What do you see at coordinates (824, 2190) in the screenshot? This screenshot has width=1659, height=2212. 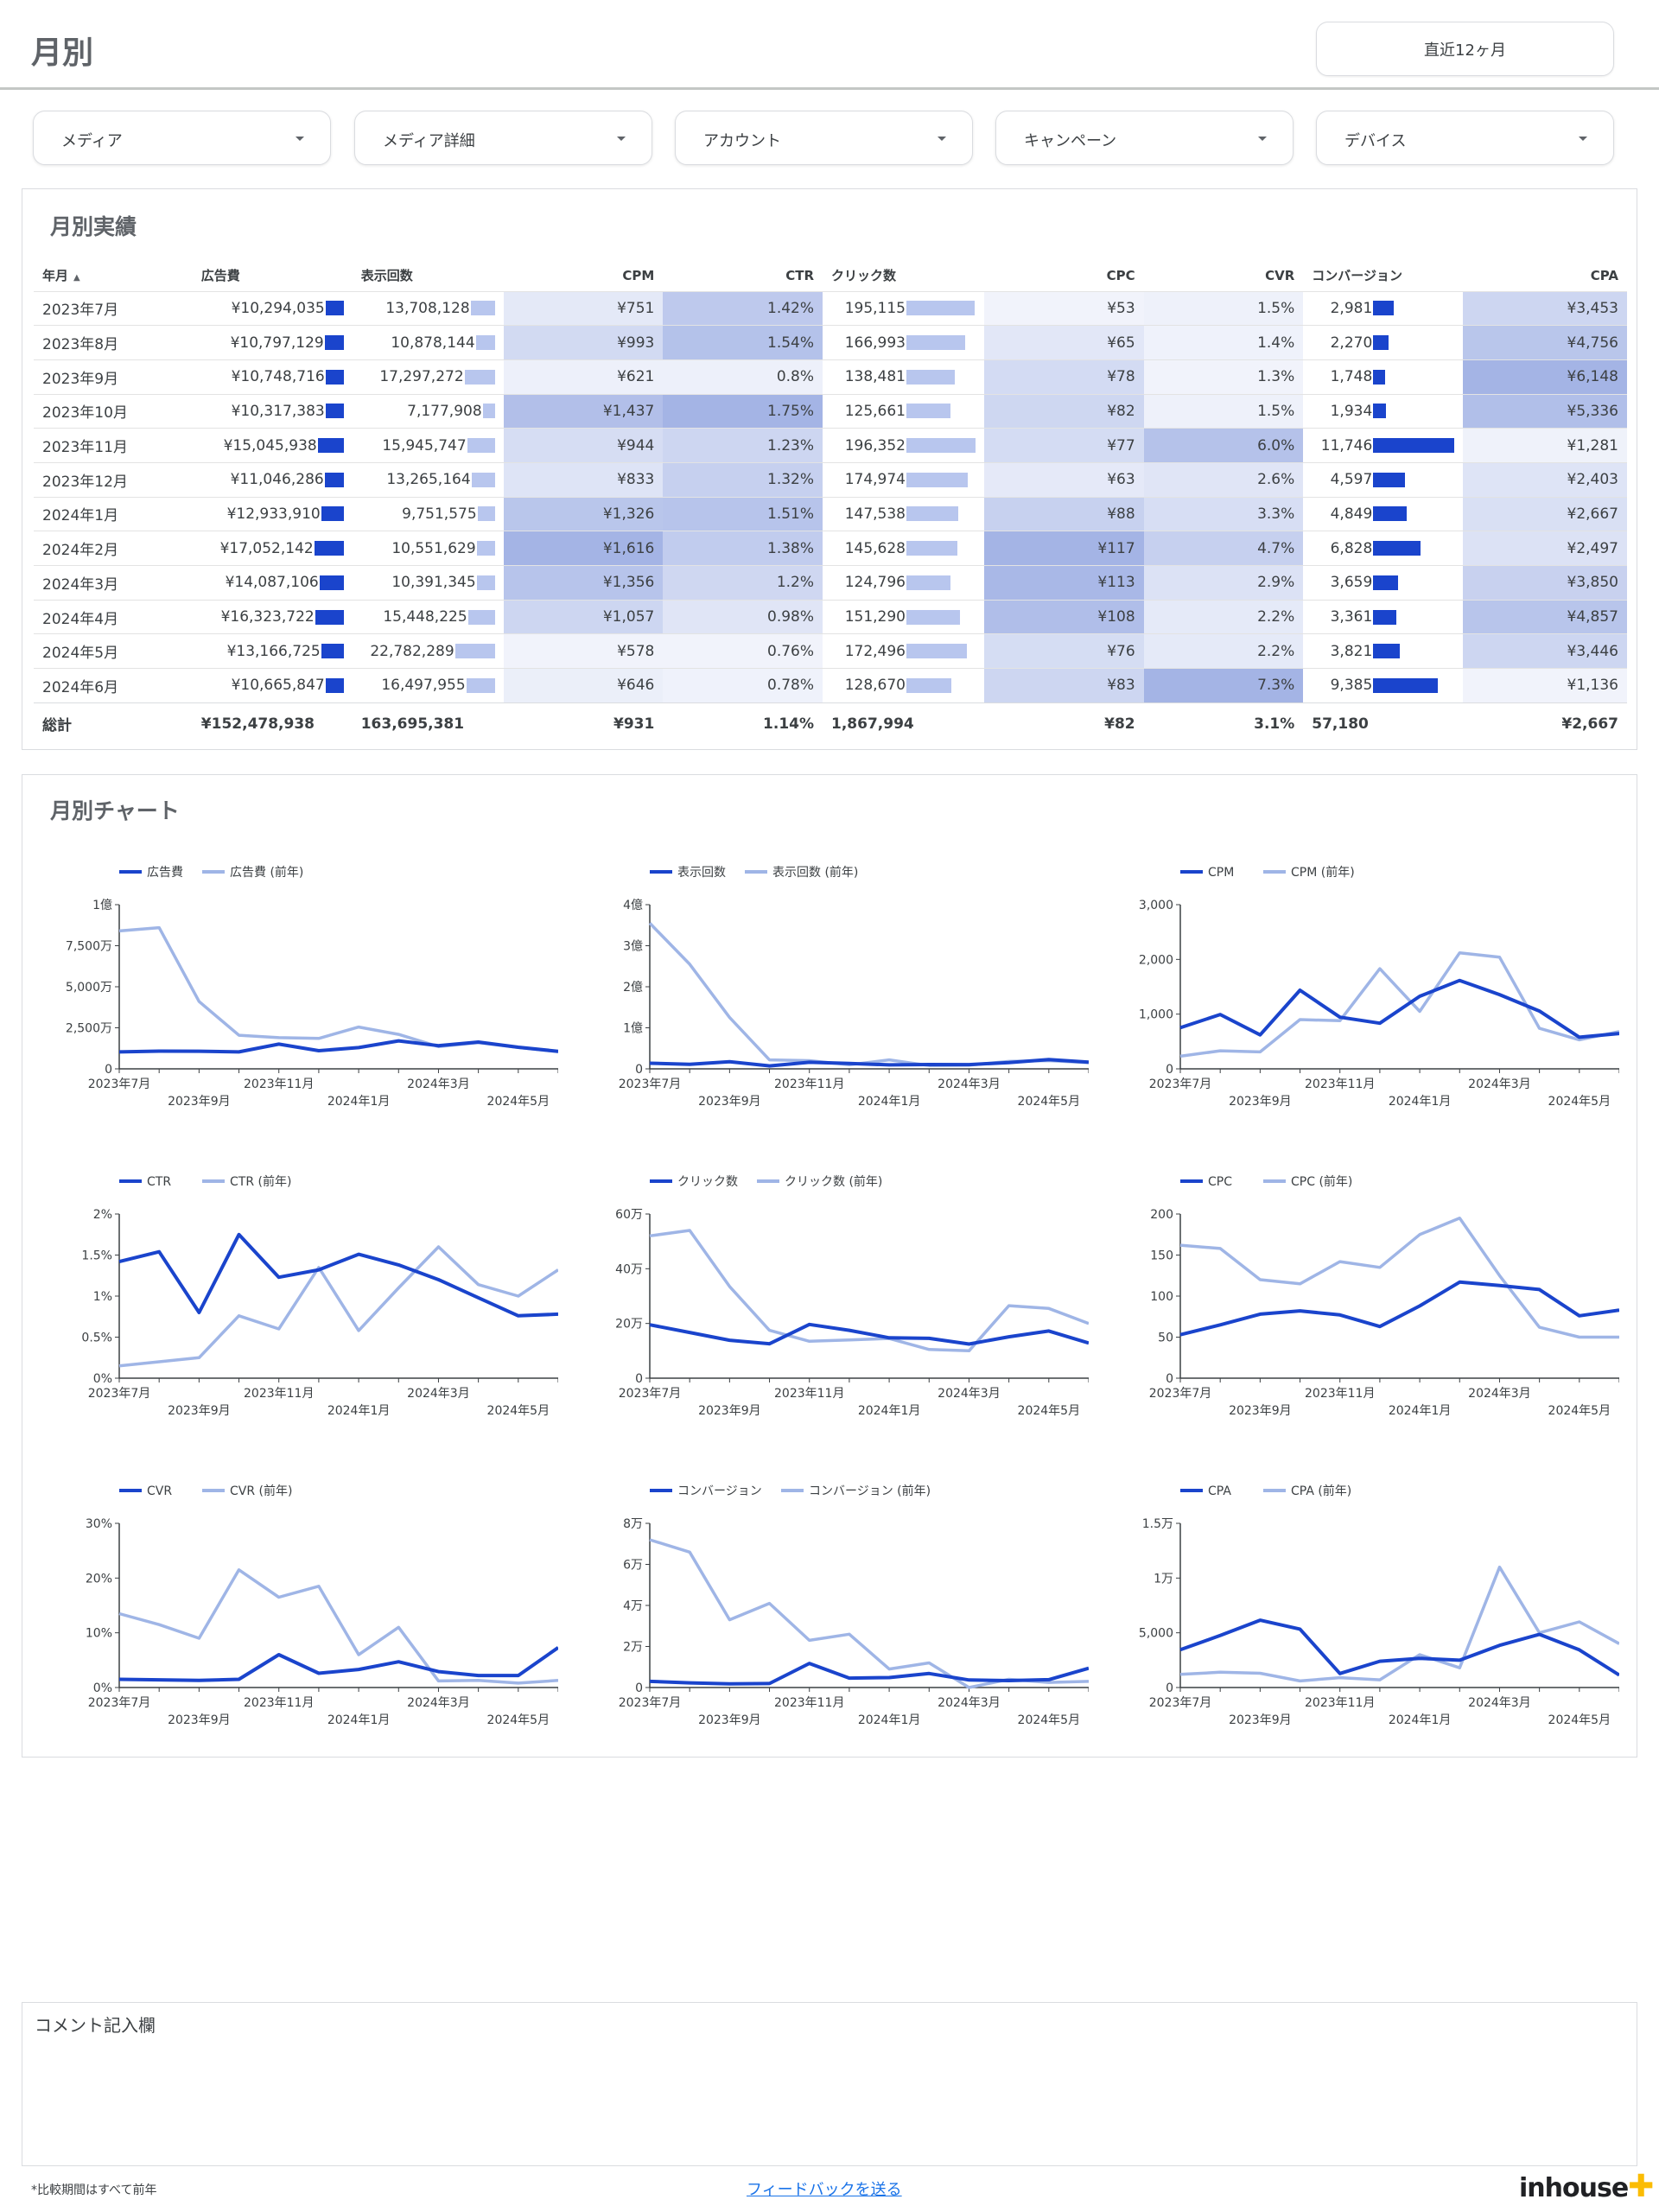 I see `feedback-link: フィードバックを送る` at bounding box center [824, 2190].